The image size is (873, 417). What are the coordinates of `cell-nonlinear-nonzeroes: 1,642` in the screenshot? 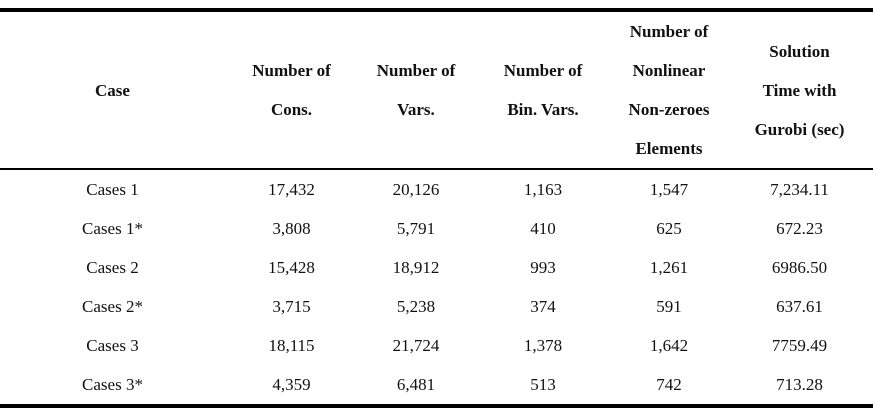 It's located at (669, 346).